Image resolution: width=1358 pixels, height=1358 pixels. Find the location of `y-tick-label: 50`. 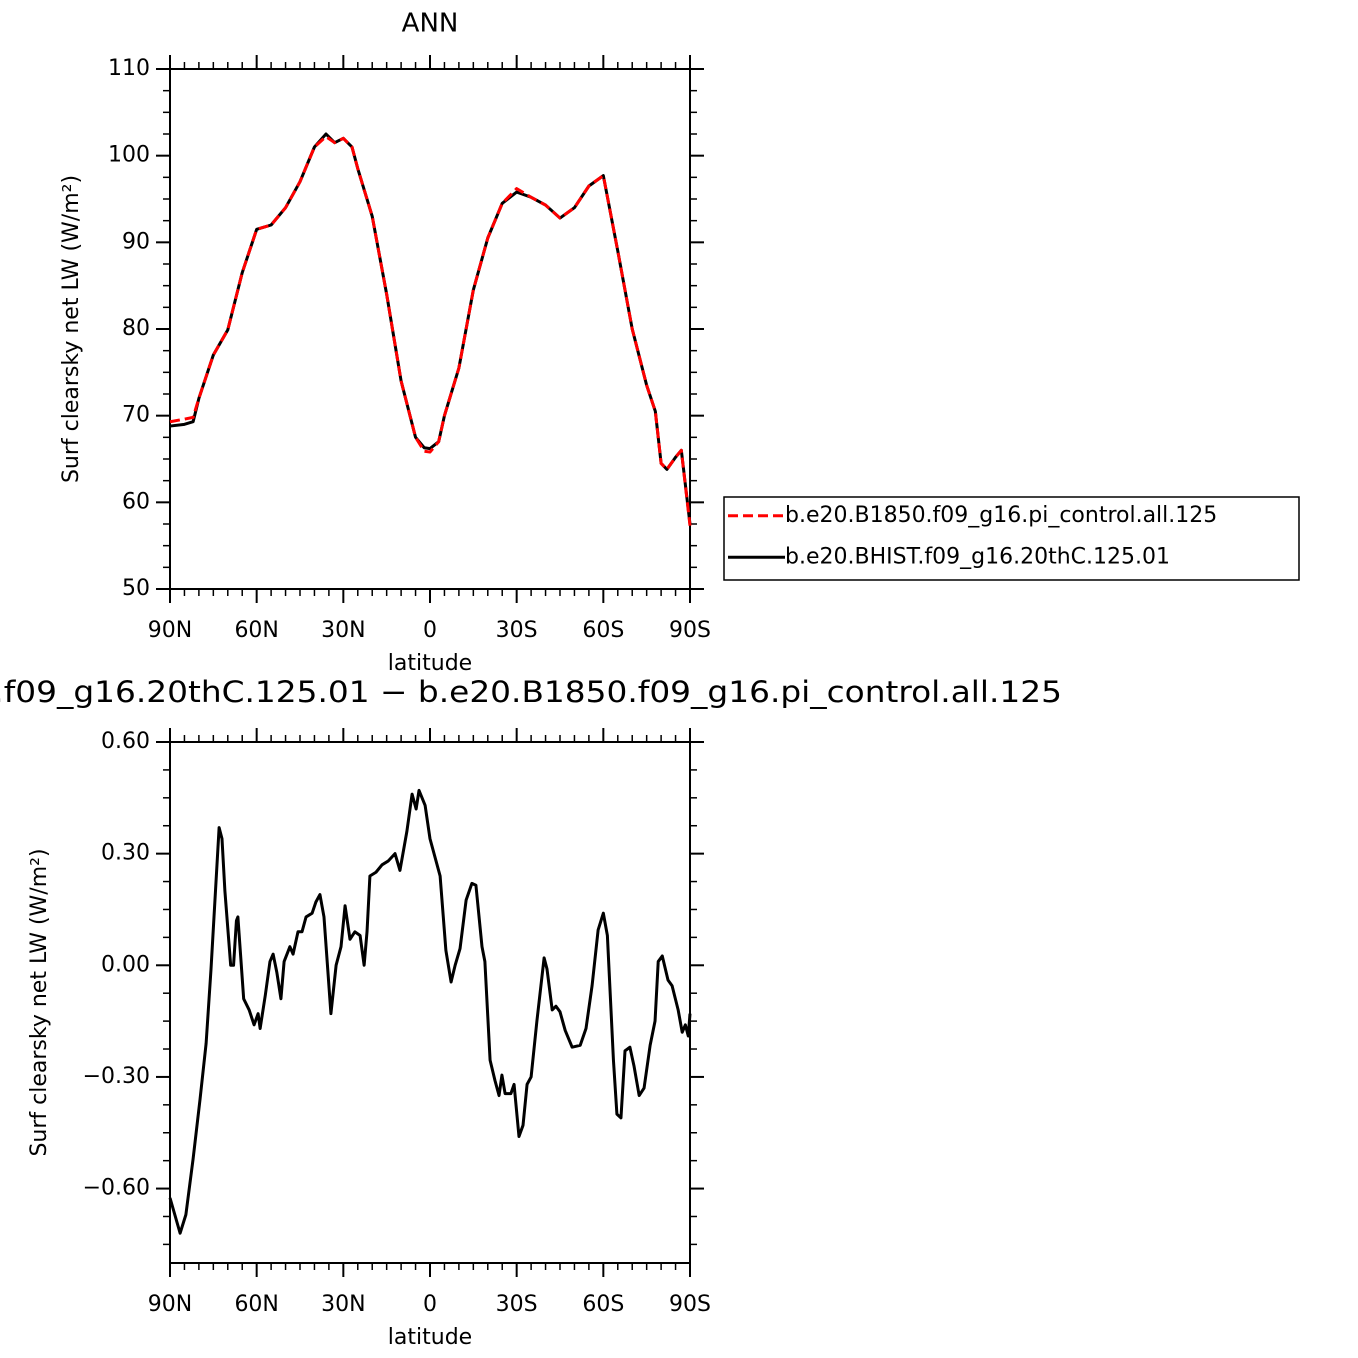

y-tick-label: 50 is located at coordinates (136, 588).